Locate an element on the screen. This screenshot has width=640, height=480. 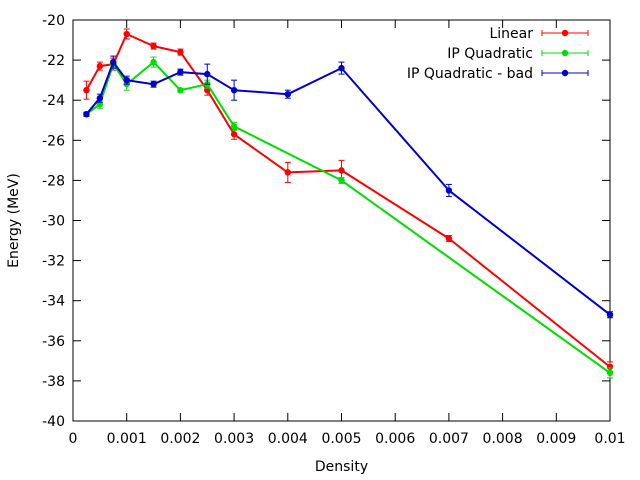
x-tick-label: 0.009 is located at coordinates (556, 439).